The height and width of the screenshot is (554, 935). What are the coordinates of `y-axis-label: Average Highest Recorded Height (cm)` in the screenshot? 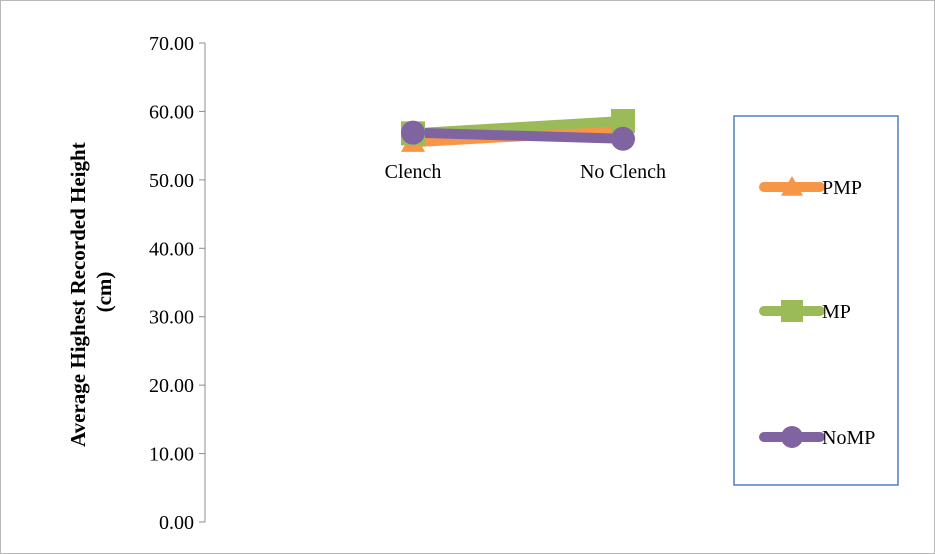 It's located at (91, 292).